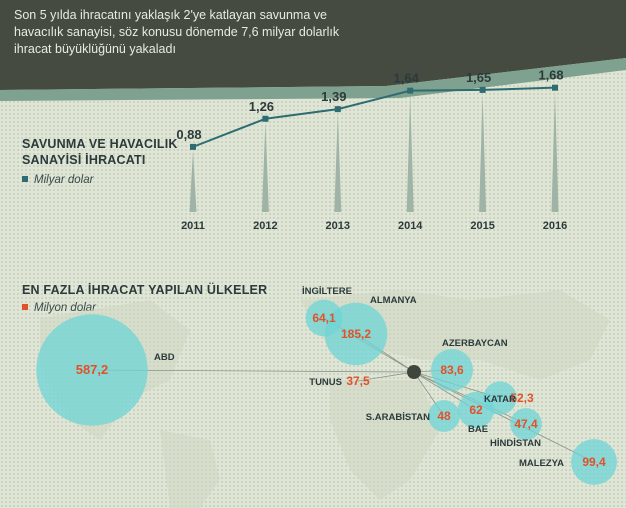 The height and width of the screenshot is (508, 626). What do you see at coordinates (393, 300) in the screenshot?
I see `country-label: ALMANYA` at bounding box center [393, 300].